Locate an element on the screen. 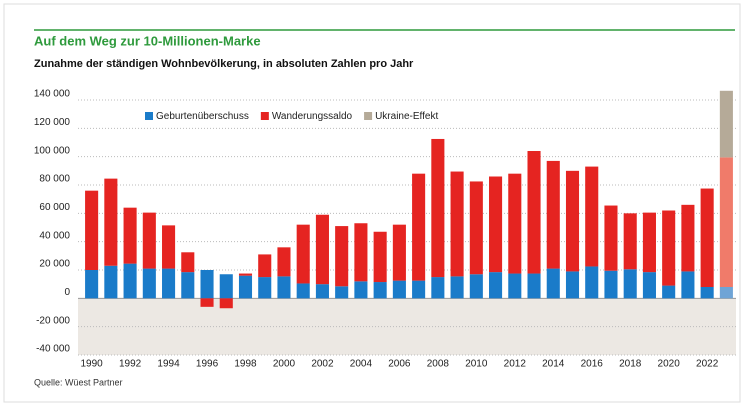  x-tick-label: 2000 is located at coordinates (284, 364).